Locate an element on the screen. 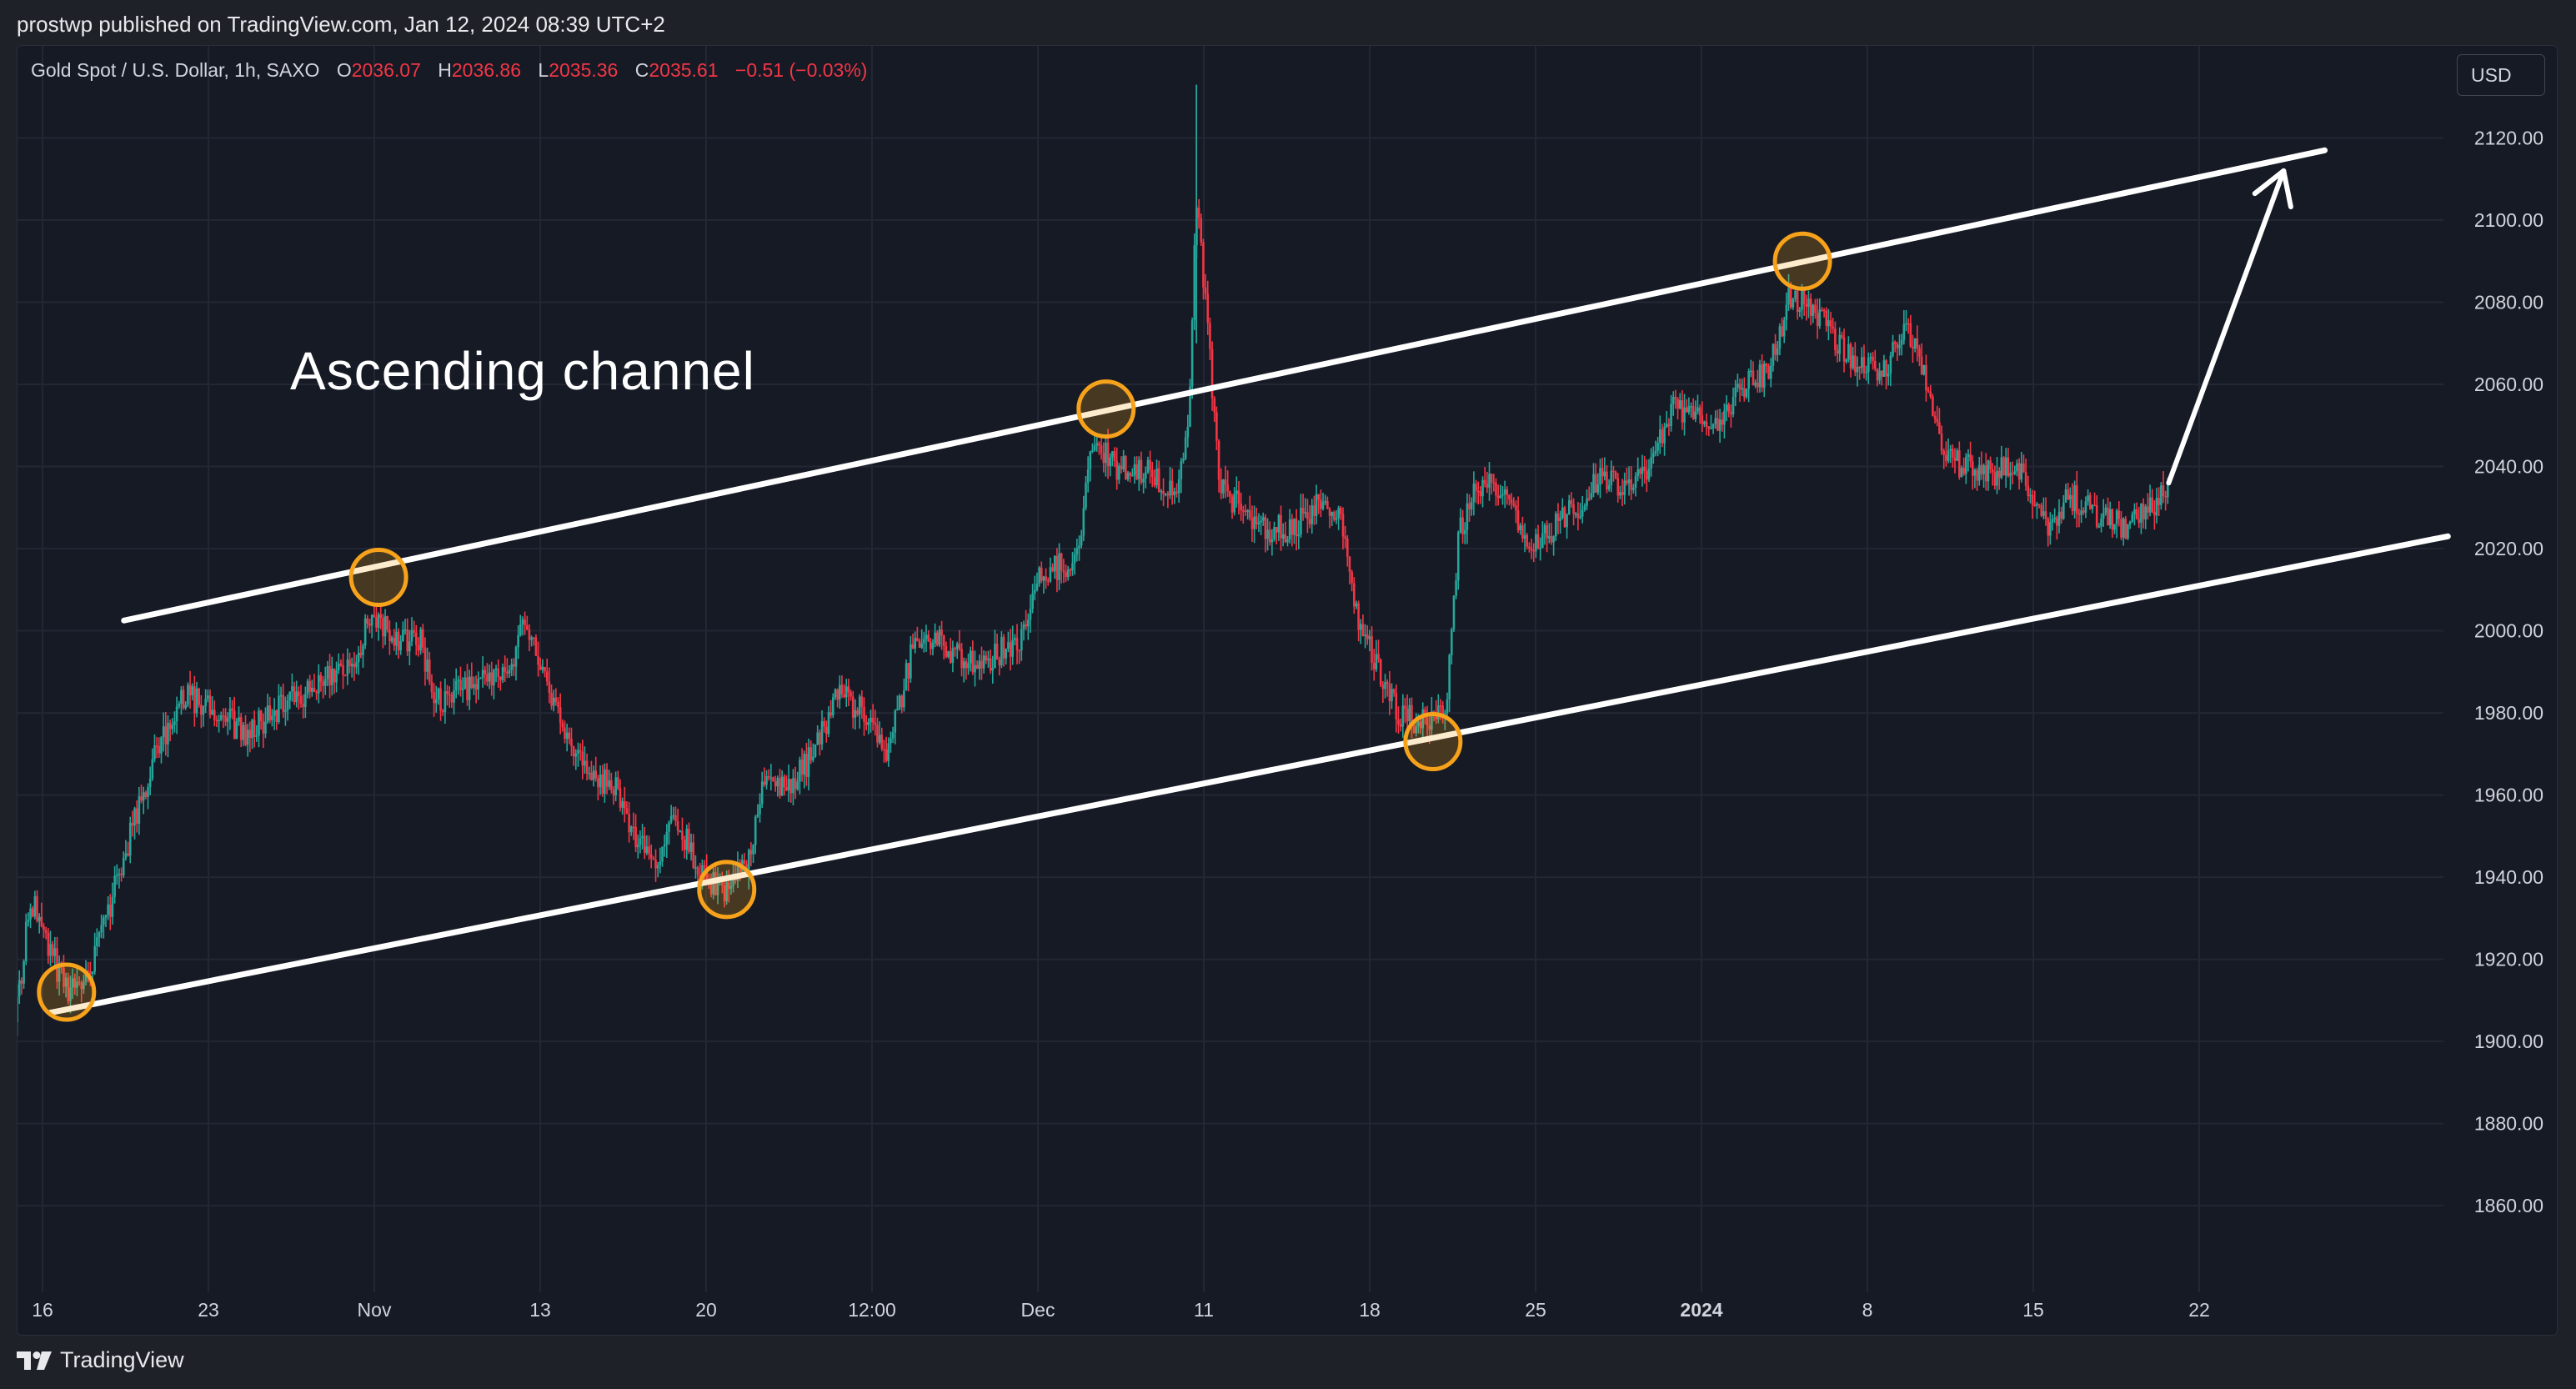 This screenshot has width=2576, height=1389. y-axis-tick-label: 1980.00 is located at coordinates (2508, 713).